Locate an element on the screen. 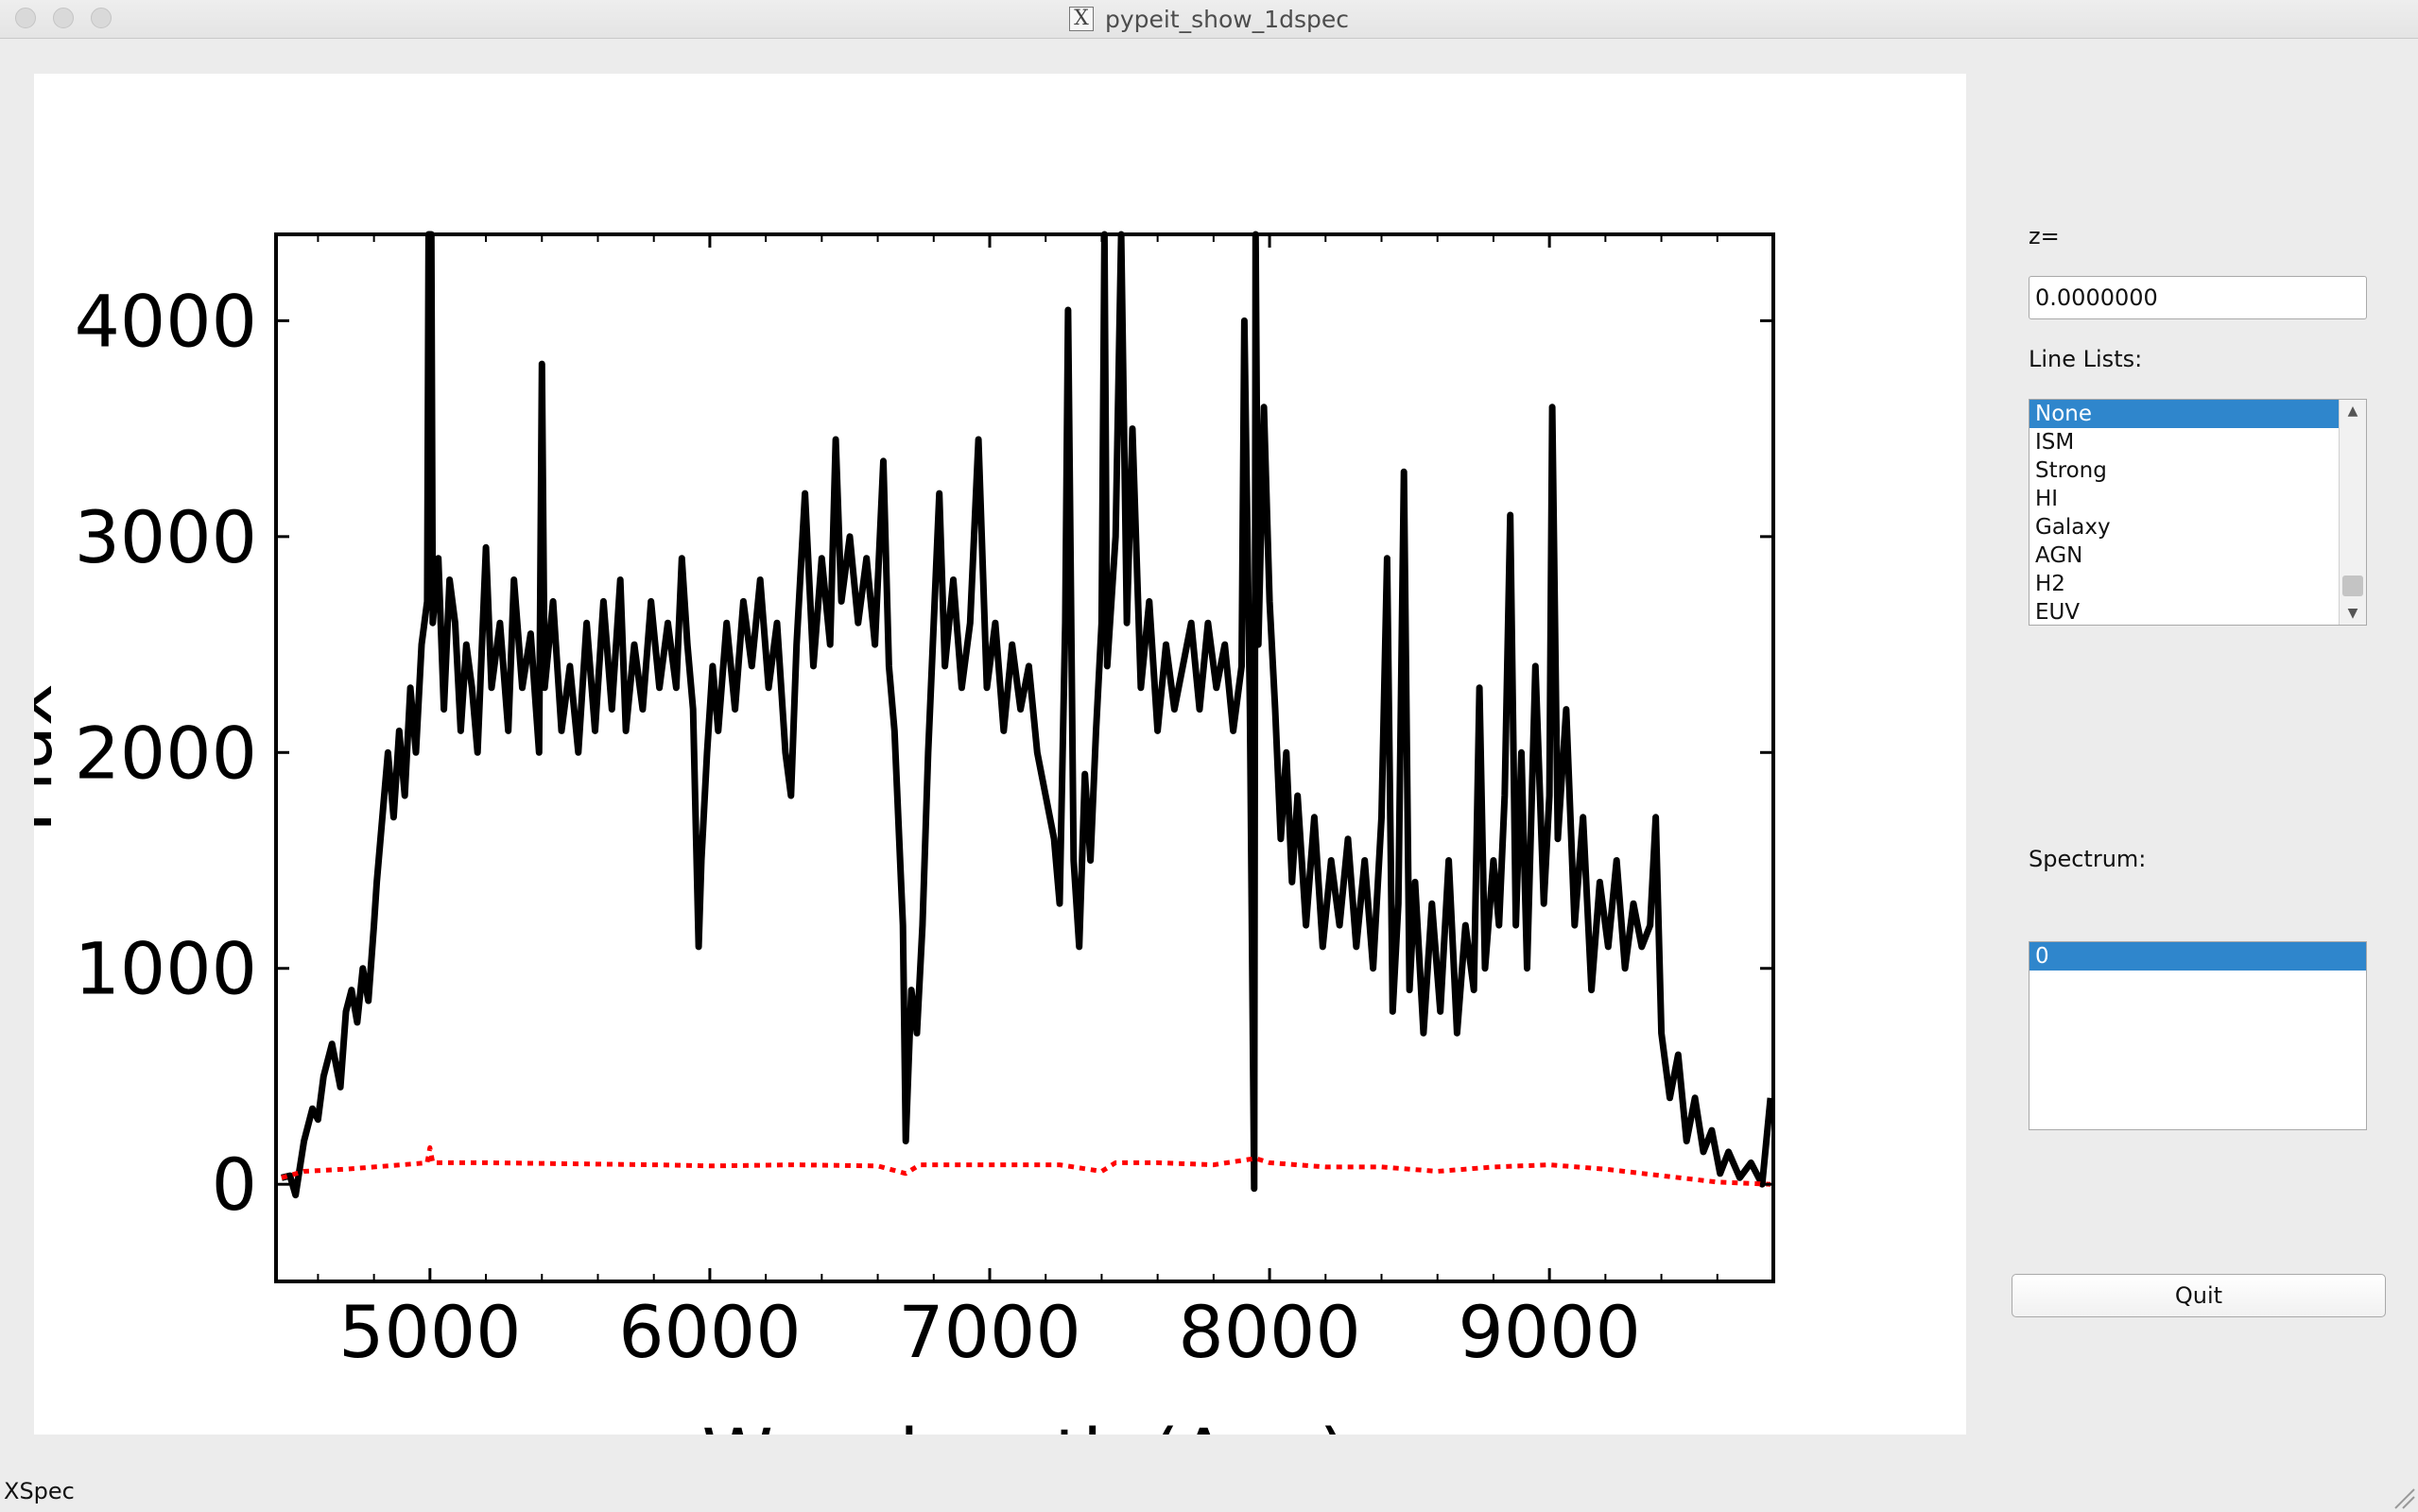 The width and height of the screenshot is (2418, 1512). status-text: XSpec is located at coordinates (40, 1491).